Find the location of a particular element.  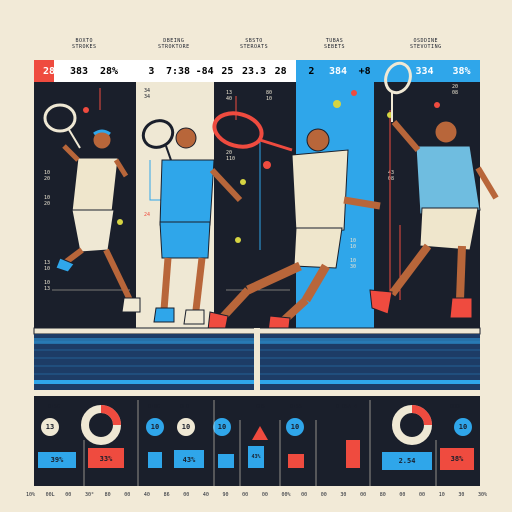

score-value: 38% is located at coordinates (461, 71).